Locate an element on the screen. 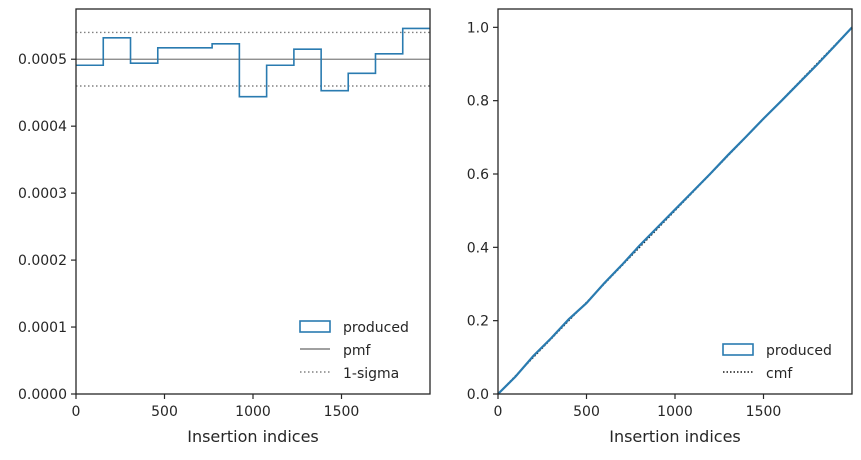  y-tick-label: 0.0001 is located at coordinates (42, 328).